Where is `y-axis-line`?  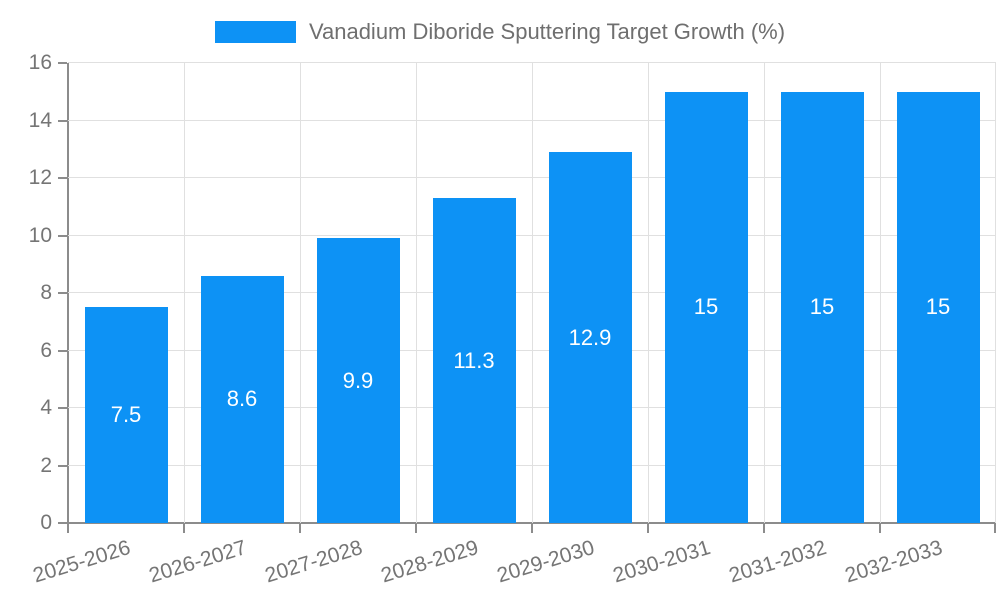 y-axis-line is located at coordinates (68, 293).